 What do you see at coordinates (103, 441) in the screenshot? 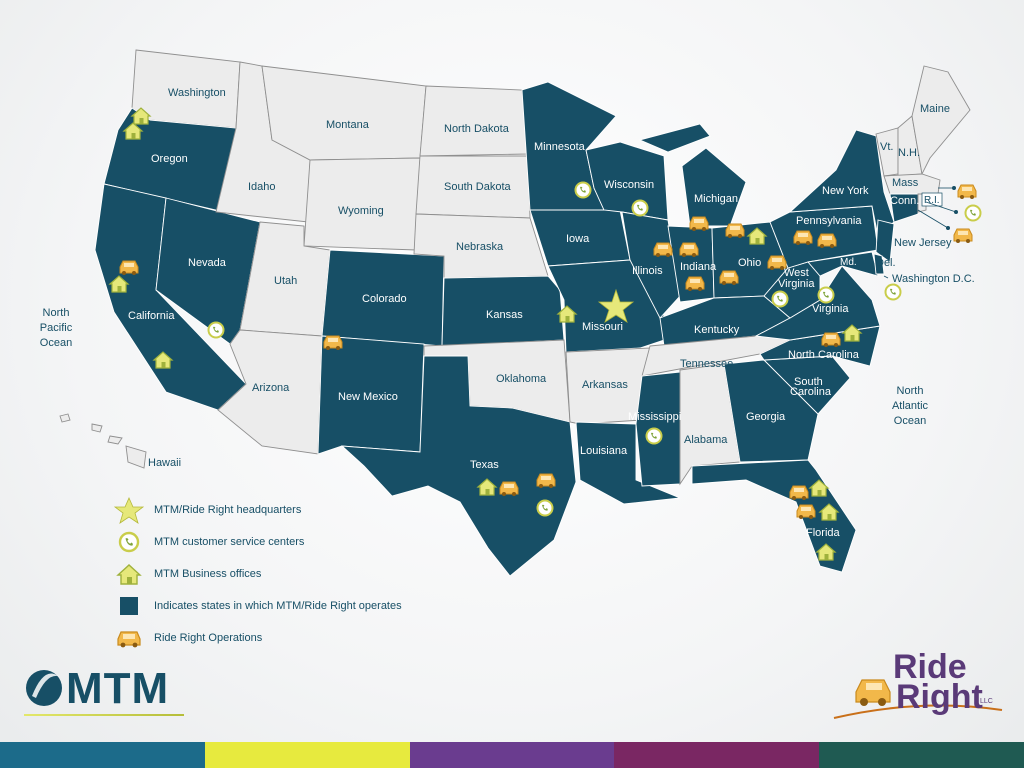
I see `hawaii-islands` at bounding box center [103, 441].